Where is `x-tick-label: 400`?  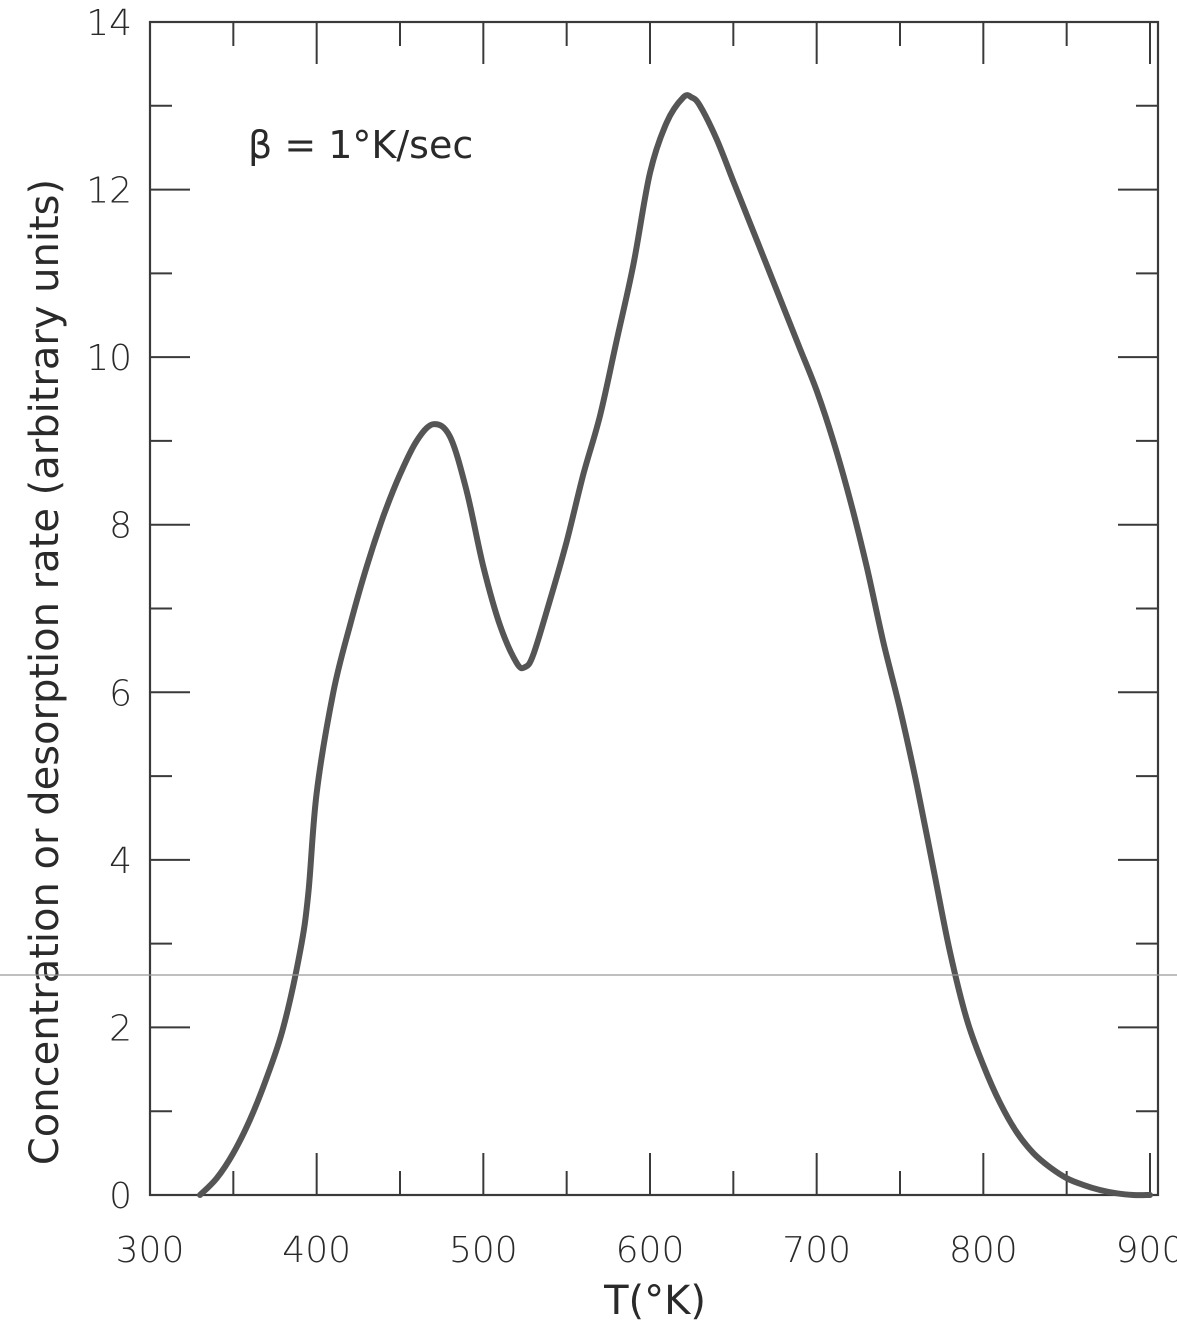
x-tick-label: 400 is located at coordinates (316, 1250).